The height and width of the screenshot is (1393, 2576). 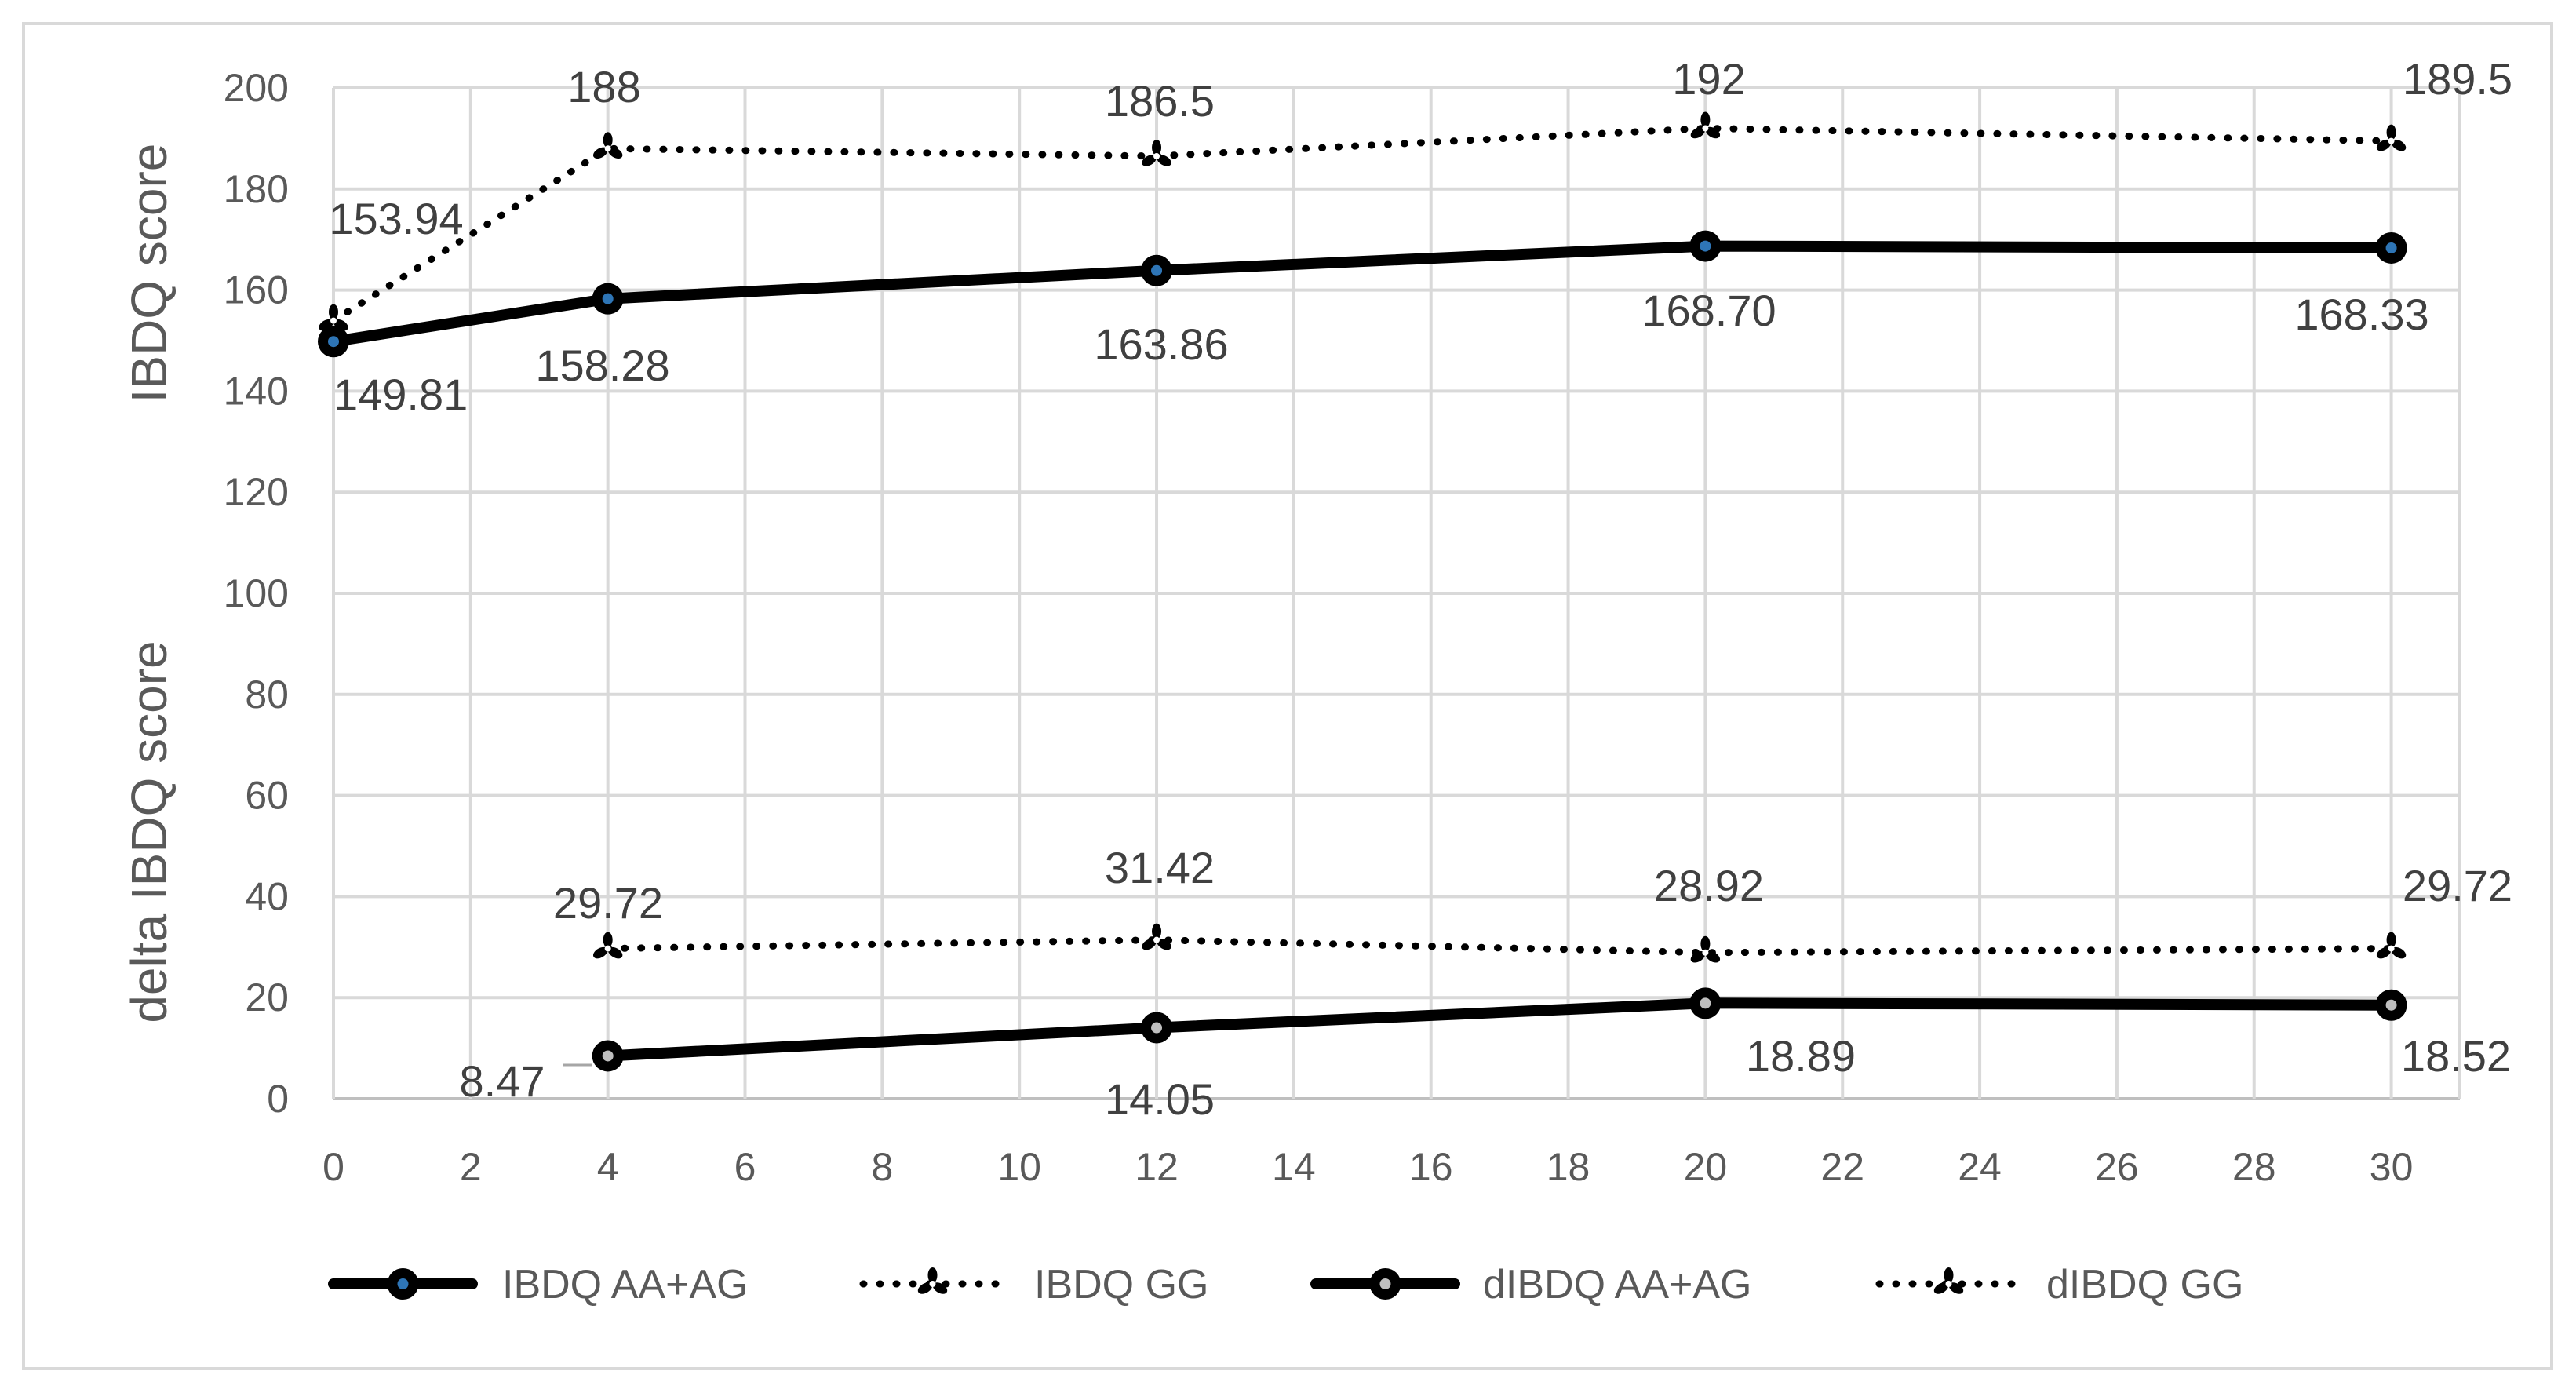 What do you see at coordinates (1801, 1056) in the screenshot?
I see `data-label: 18.89` at bounding box center [1801, 1056].